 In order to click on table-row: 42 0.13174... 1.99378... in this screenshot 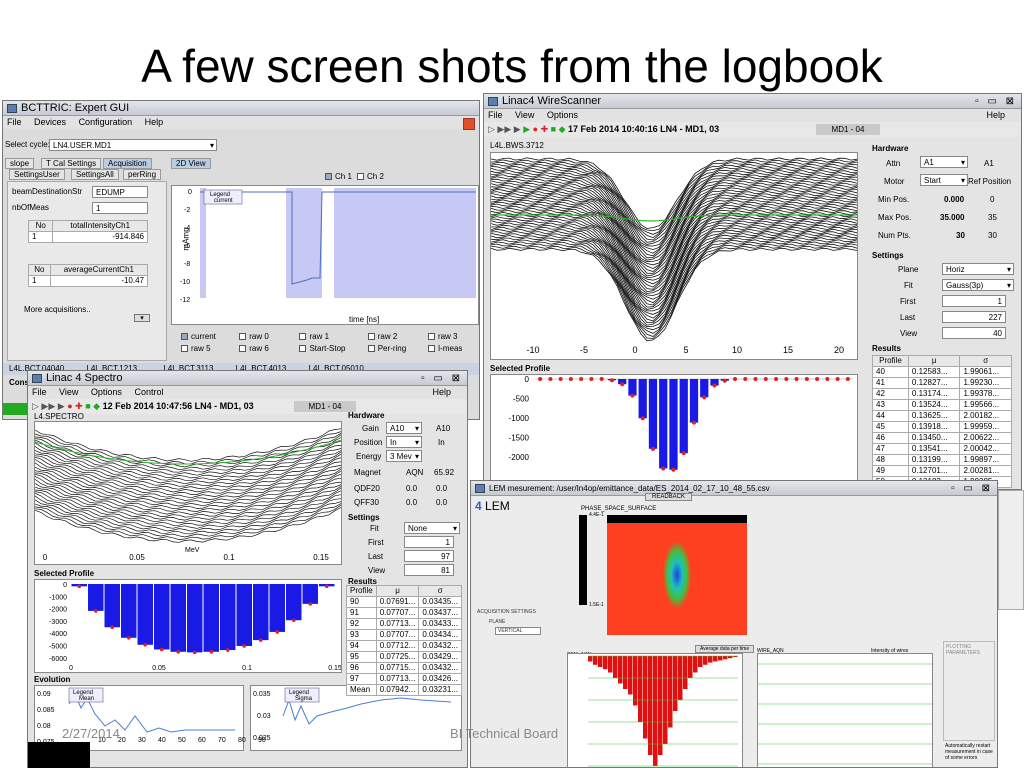, I will do `click(942, 394)`.